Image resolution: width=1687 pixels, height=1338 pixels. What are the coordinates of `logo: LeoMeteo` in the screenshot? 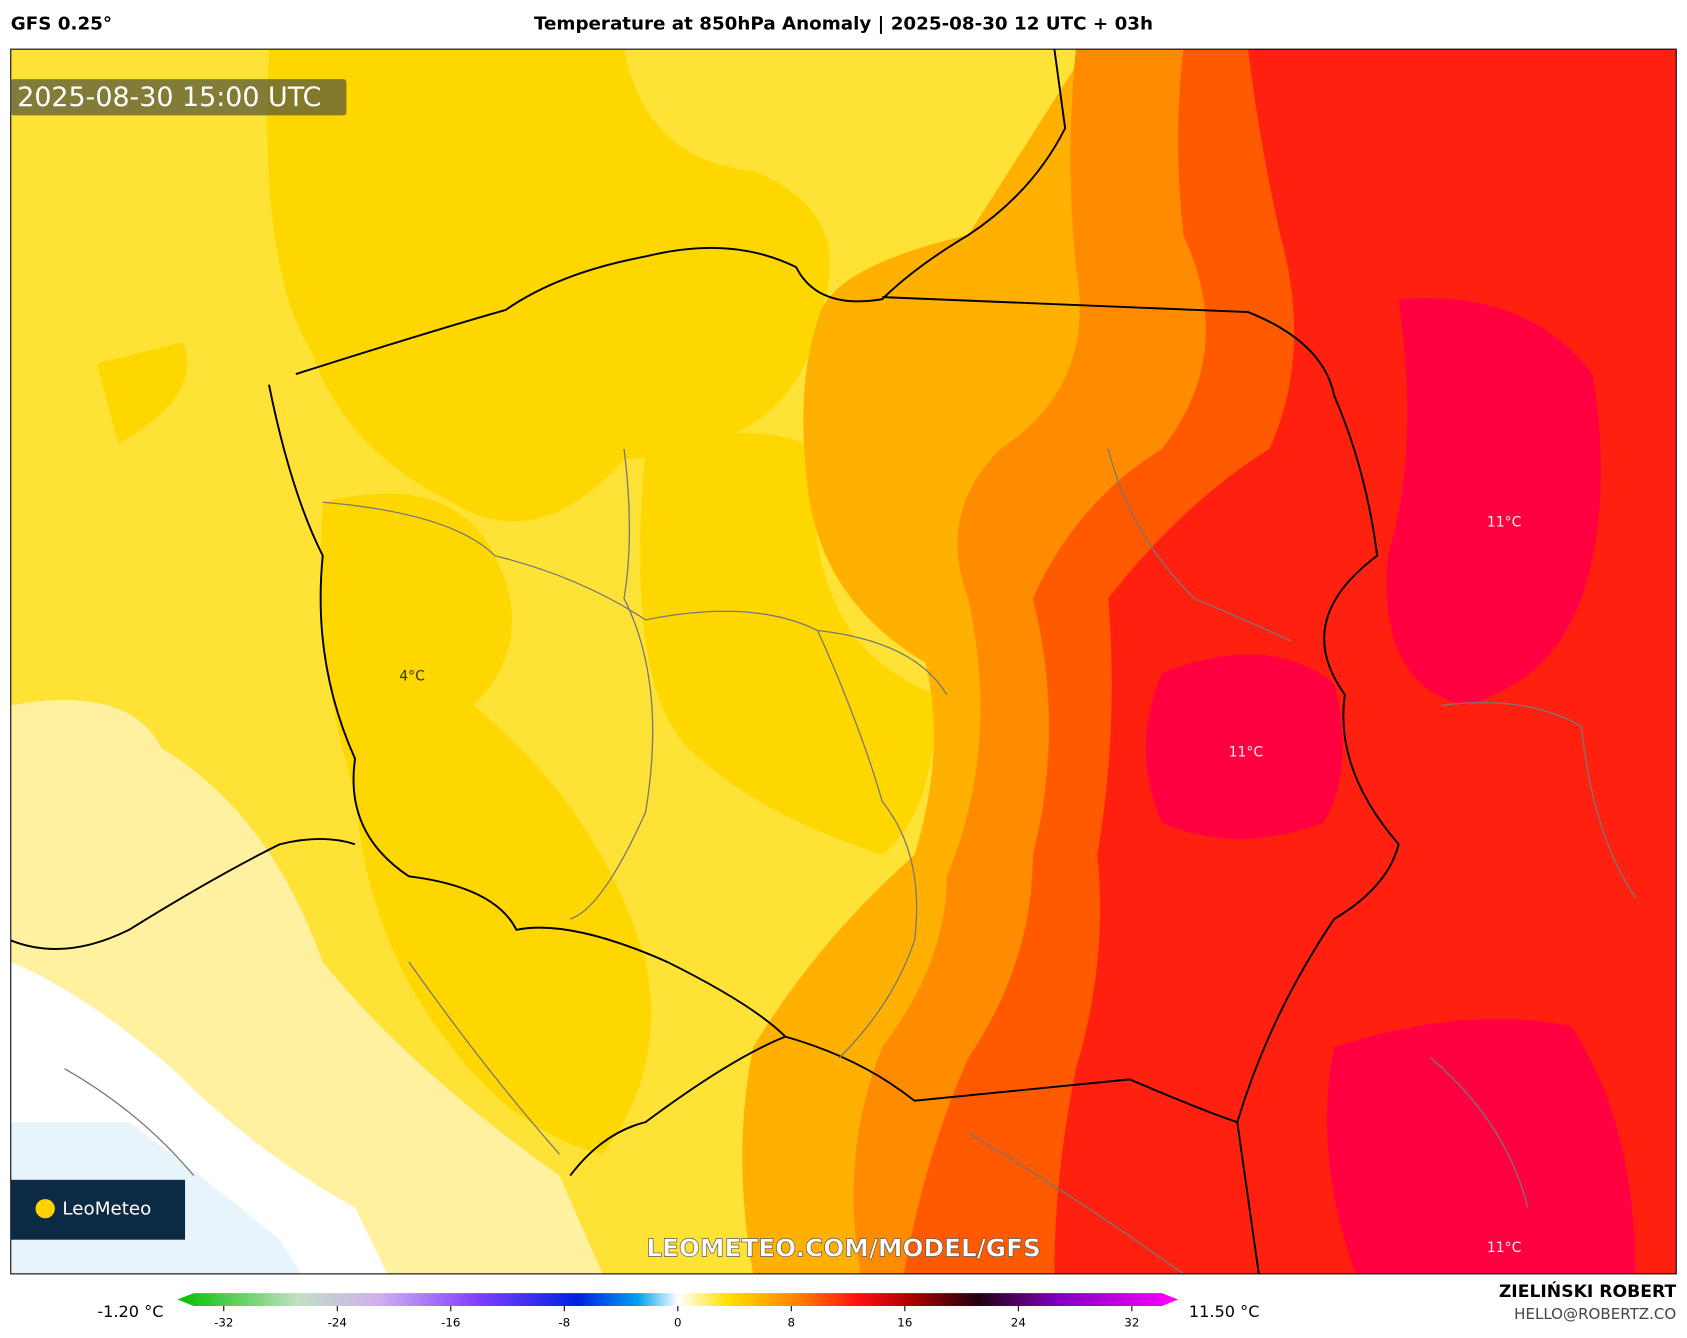 It's located at (106, 1209).